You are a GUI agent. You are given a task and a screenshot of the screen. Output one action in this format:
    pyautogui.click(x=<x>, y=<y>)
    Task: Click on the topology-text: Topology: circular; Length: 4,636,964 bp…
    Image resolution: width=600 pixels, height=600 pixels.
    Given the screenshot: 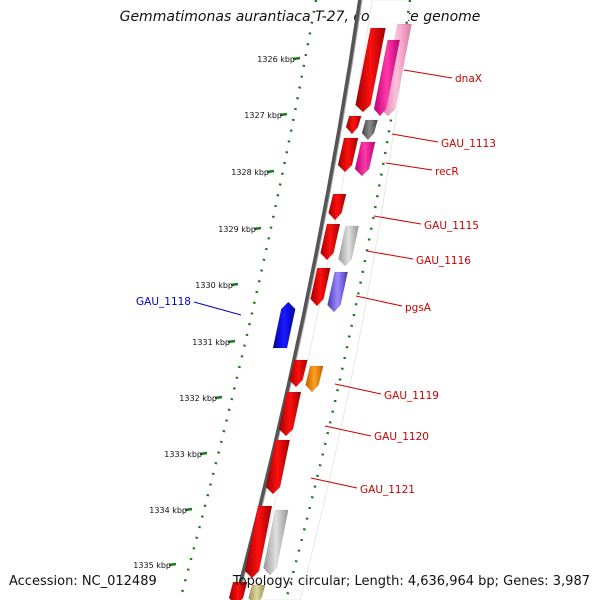 What is the action you would take?
    pyautogui.click(x=411, y=581)
    